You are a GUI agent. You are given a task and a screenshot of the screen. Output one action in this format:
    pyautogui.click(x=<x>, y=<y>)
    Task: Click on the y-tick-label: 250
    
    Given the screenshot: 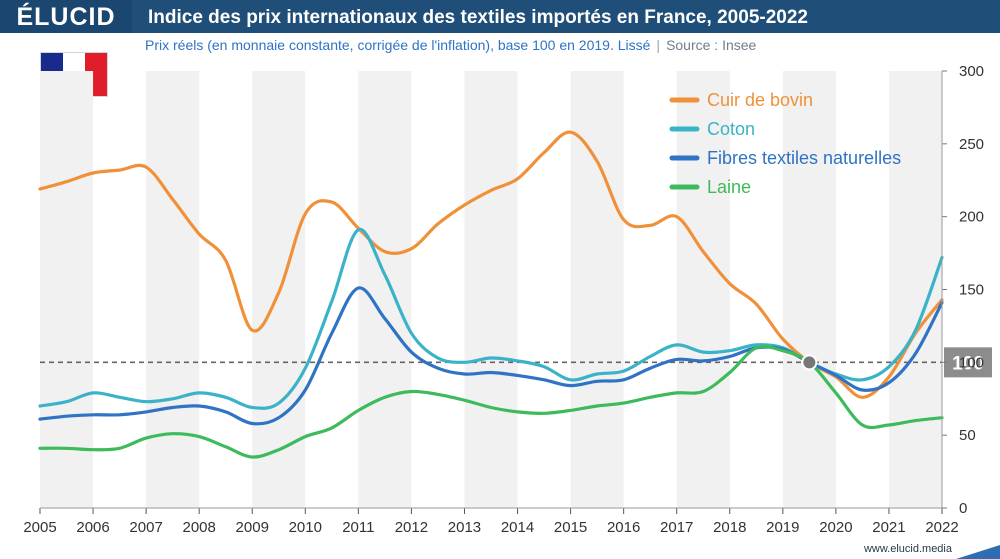 What is the action you would take?
    pyautogui.click(x=971, y=144)
    